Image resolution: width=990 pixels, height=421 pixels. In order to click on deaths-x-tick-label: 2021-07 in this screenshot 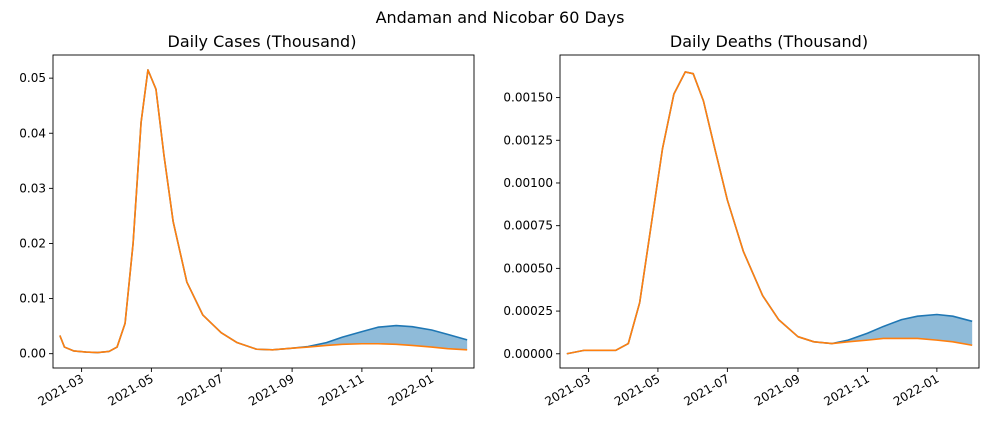, I will do `click(706, 389)`.